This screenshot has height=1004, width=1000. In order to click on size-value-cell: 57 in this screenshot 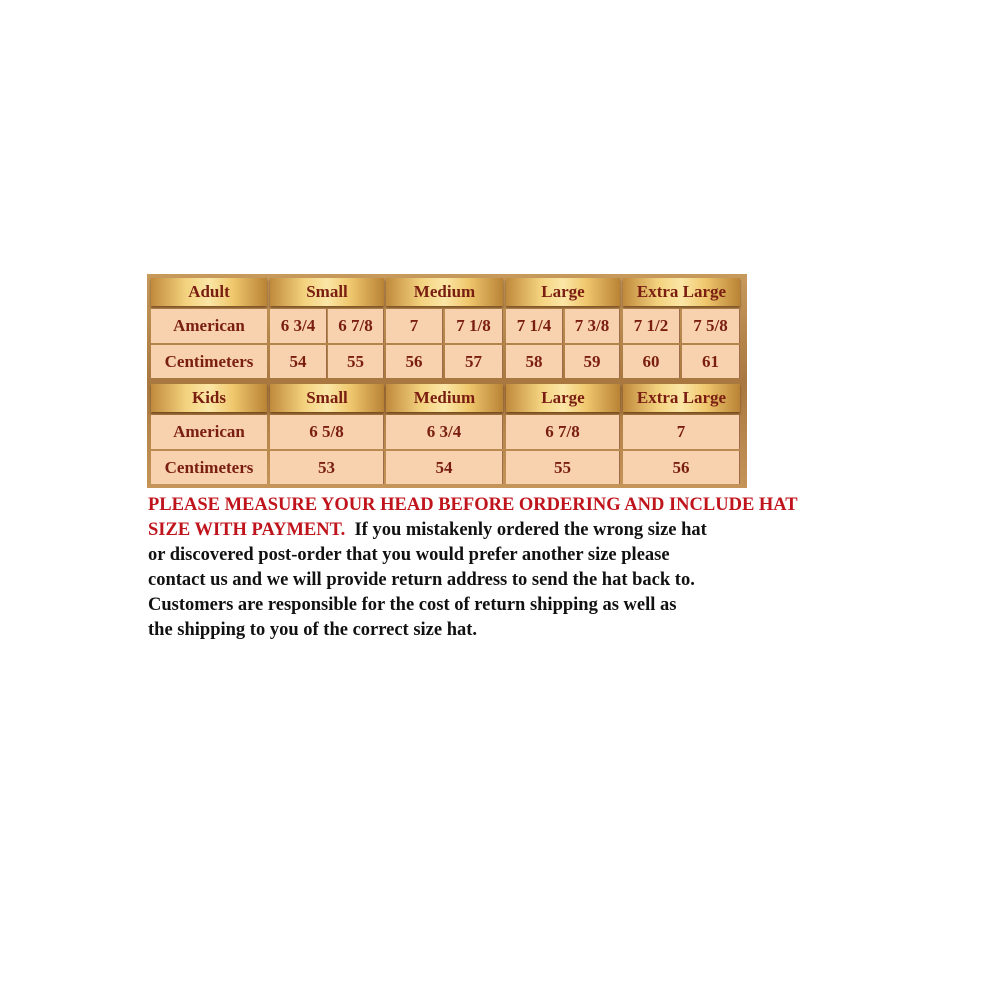, I will do `click(474, 361)`.